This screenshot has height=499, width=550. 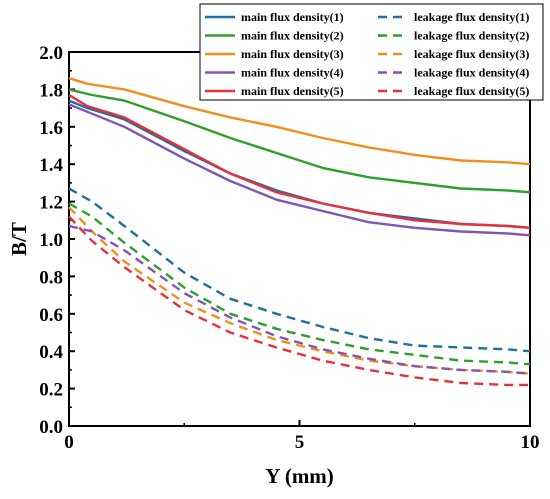 What do you see at coordinates (299, 476) in the screenshot?
I see `x-axis-title: Y (mm)` at bounding box center [299, 476].